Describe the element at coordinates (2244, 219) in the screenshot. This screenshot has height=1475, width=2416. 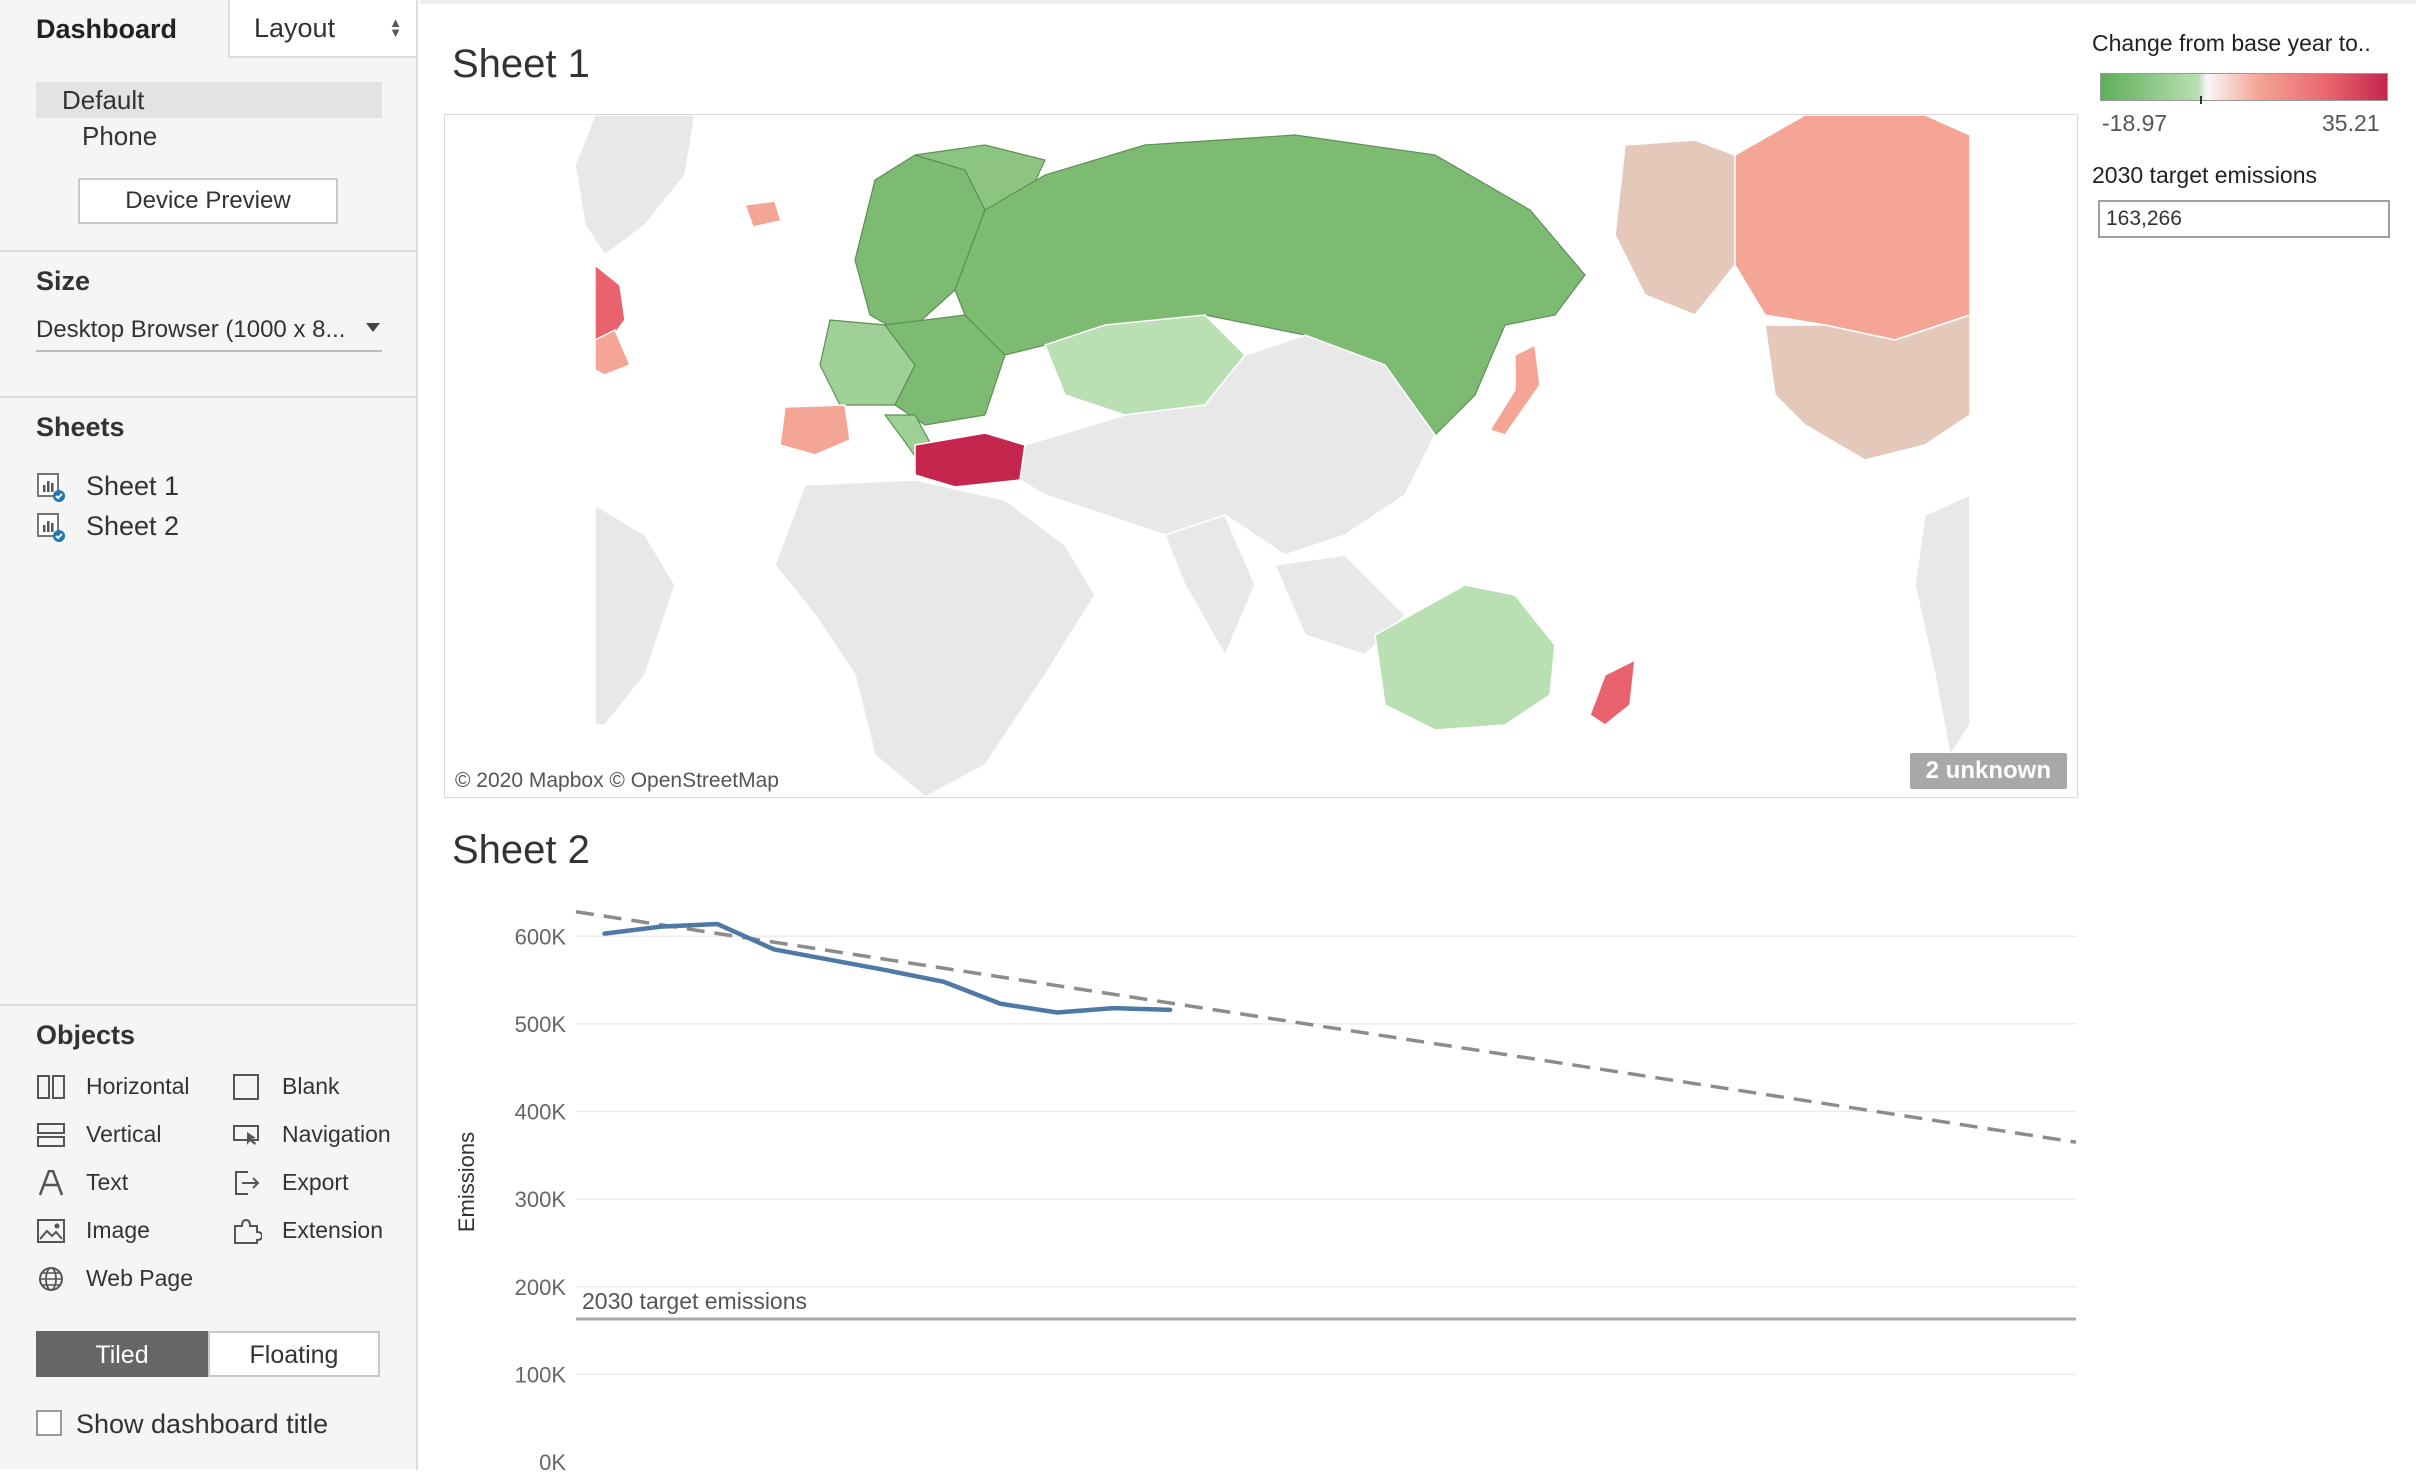
I see `target-emissions-input` at that location.